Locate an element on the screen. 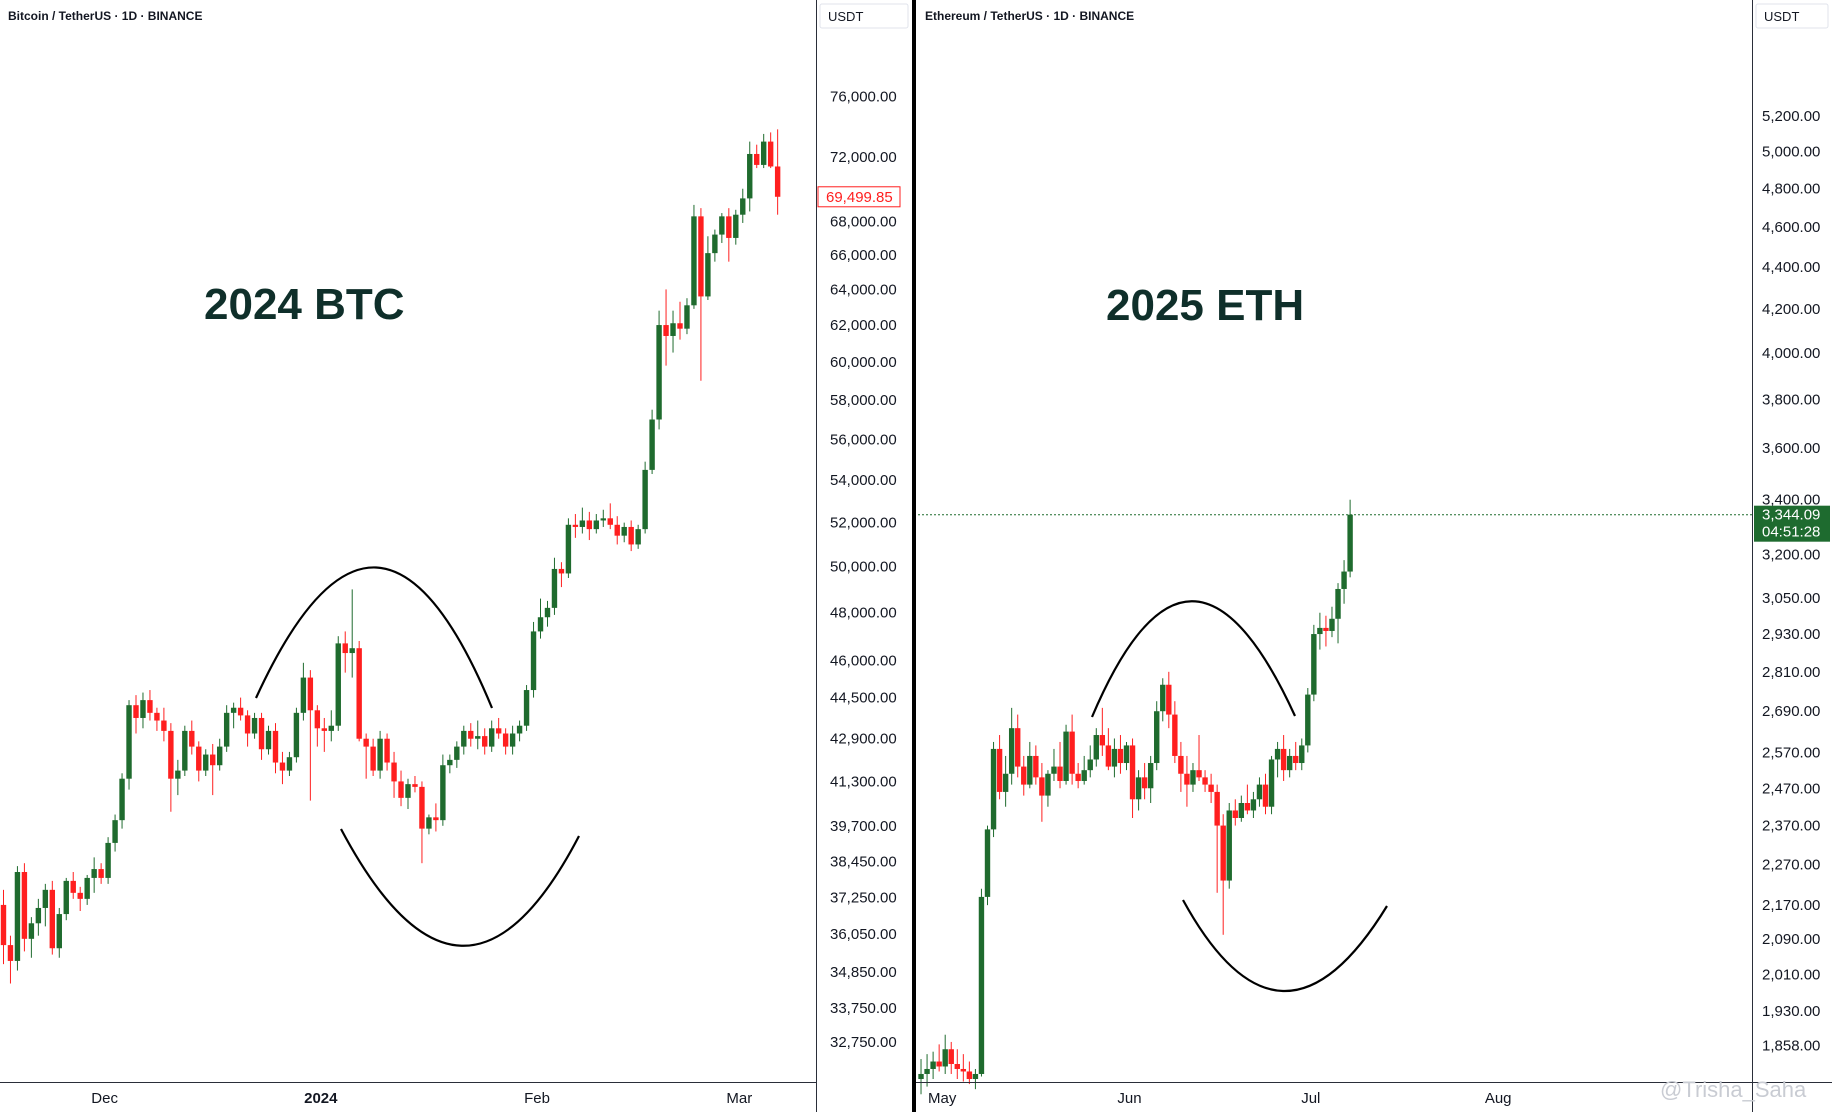 This screenshot has height=1112, width=1832. btc-symbol-header: Bitcoin / TetherUS · 1D · BINANCE is located at coordinates (105, 16).